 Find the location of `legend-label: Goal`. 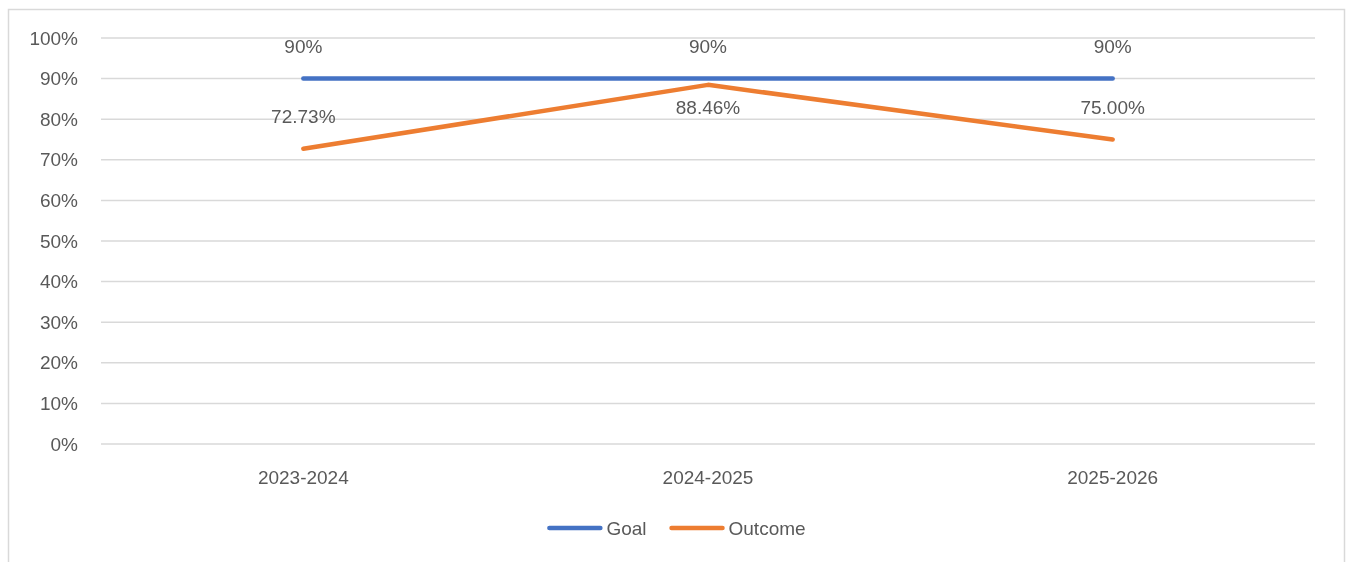

legend-label: Goal is located at coordinates (626, 528).